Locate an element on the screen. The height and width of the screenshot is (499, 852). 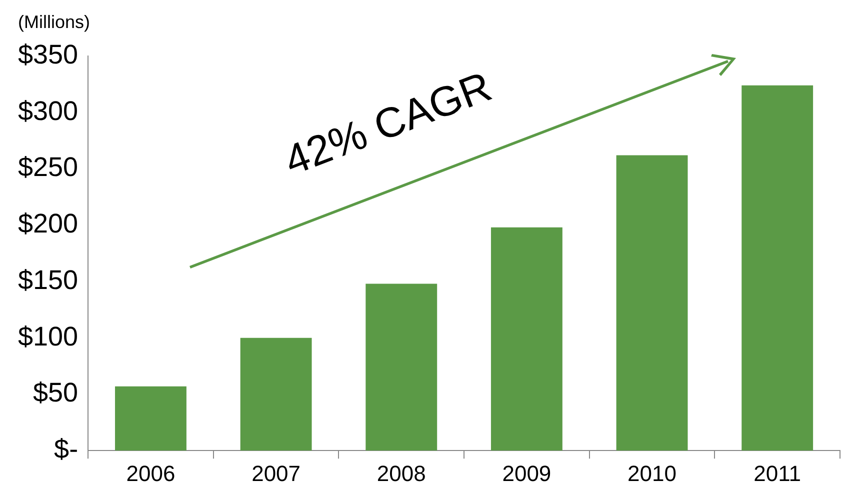
x-tick-label: 2010 is located at coordinates (652, 473).